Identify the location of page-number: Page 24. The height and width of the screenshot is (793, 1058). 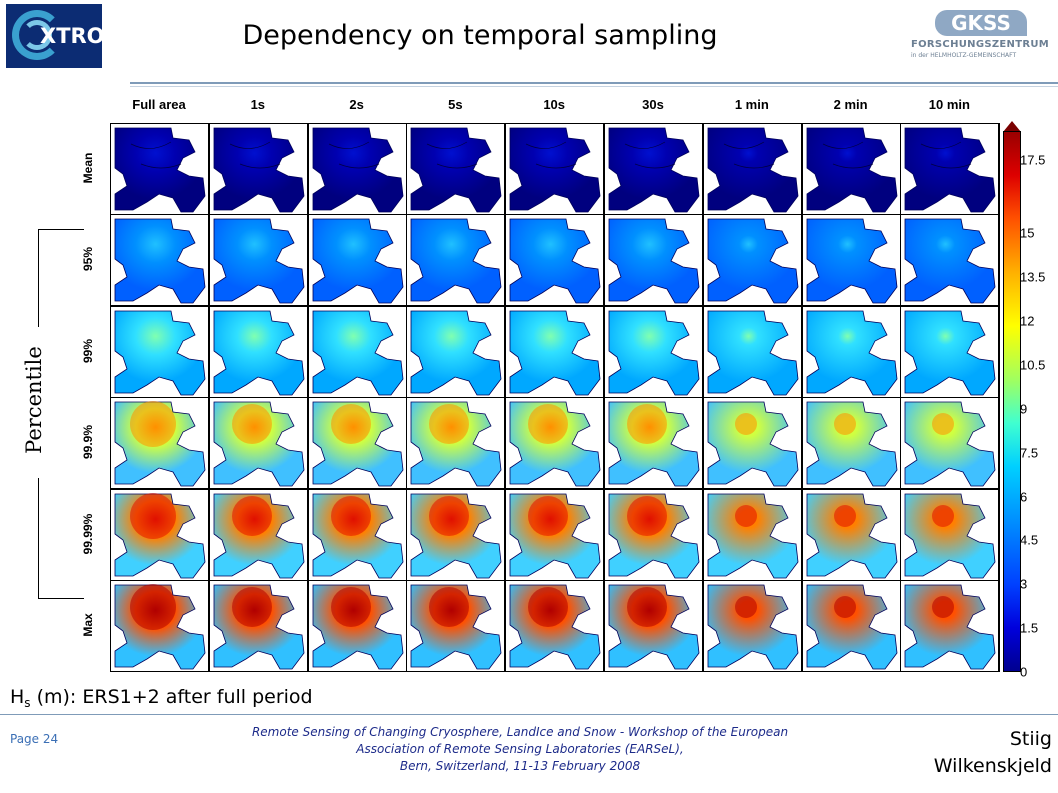
(34, 739).